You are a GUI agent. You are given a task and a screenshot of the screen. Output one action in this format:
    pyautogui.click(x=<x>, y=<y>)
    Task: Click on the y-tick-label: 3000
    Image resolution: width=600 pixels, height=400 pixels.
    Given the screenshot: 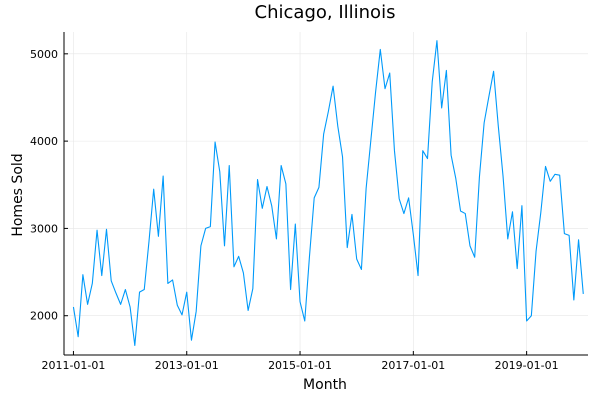 What is the action you would take?
    pyautogui.click(x=44, y=228)
    